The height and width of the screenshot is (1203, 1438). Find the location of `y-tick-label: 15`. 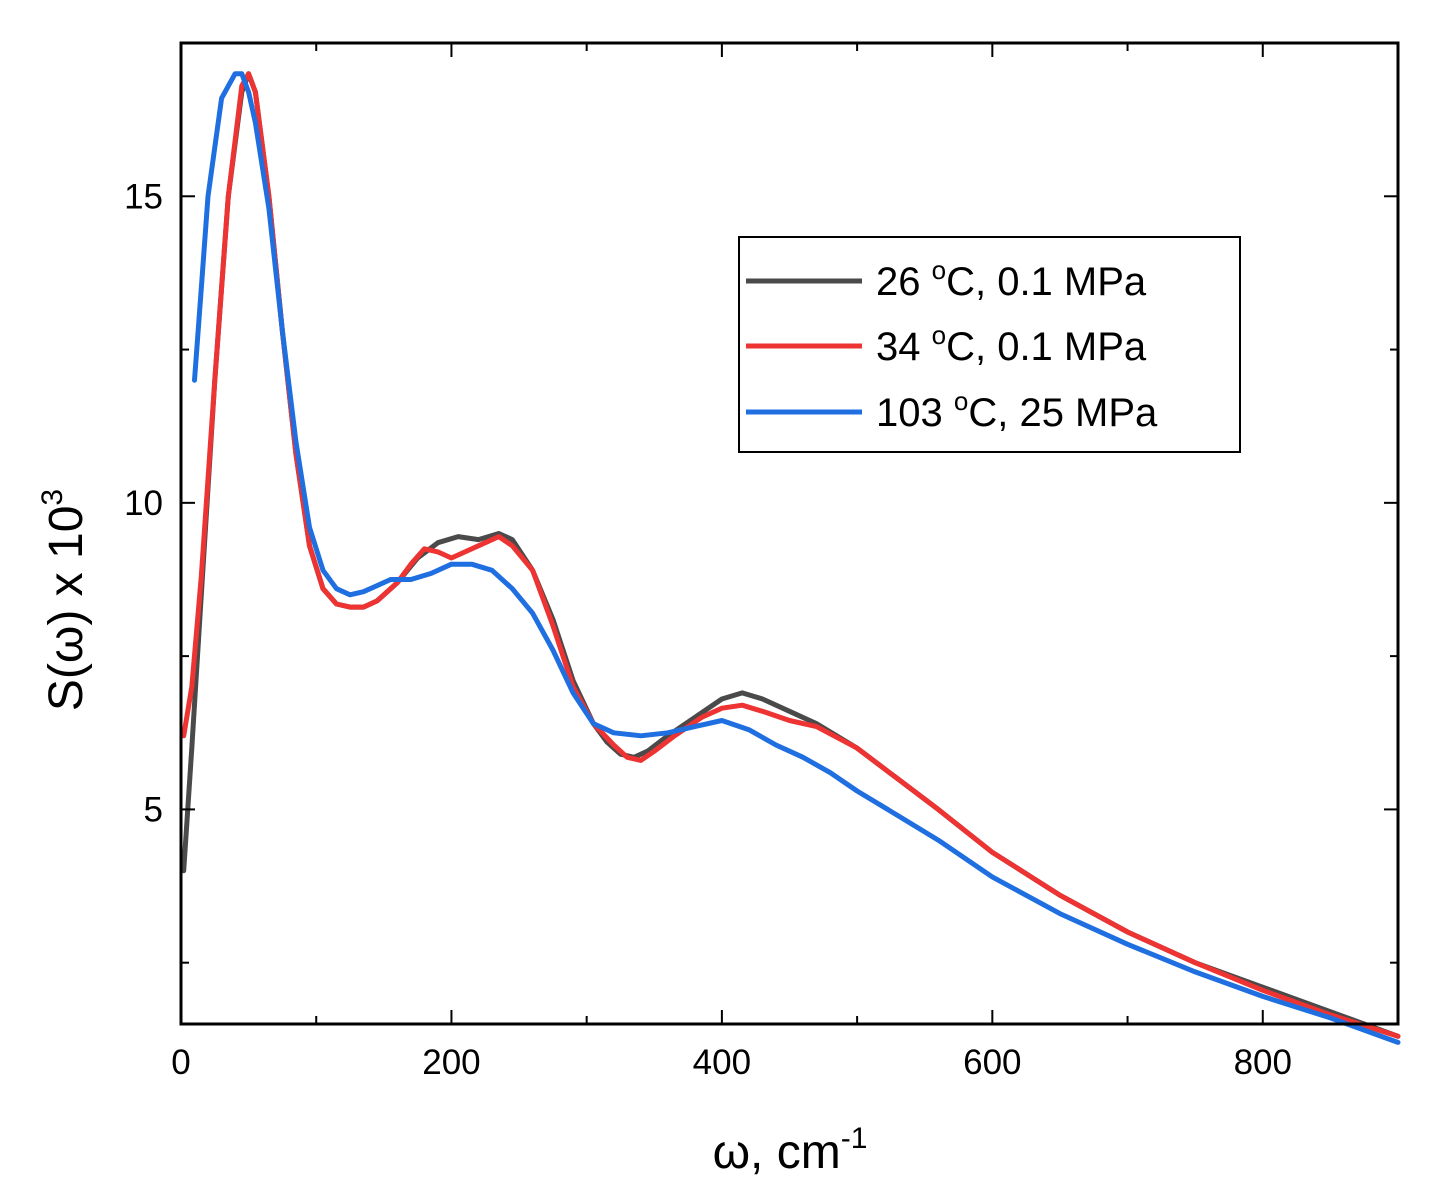

y-tick-label: 15 is located at coordinates (143, 196).